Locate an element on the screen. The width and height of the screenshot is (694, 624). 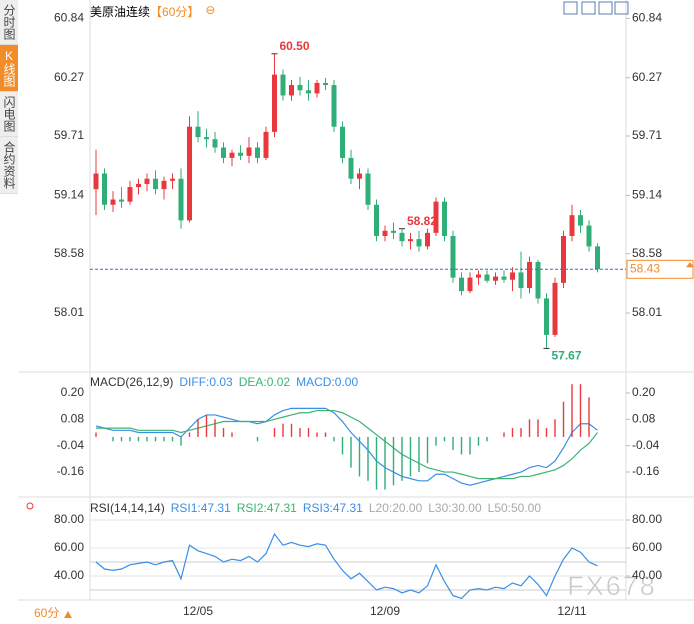
chart-header: 美原油连续 【60分】 ⊖ is located at coordinates (152, 11).